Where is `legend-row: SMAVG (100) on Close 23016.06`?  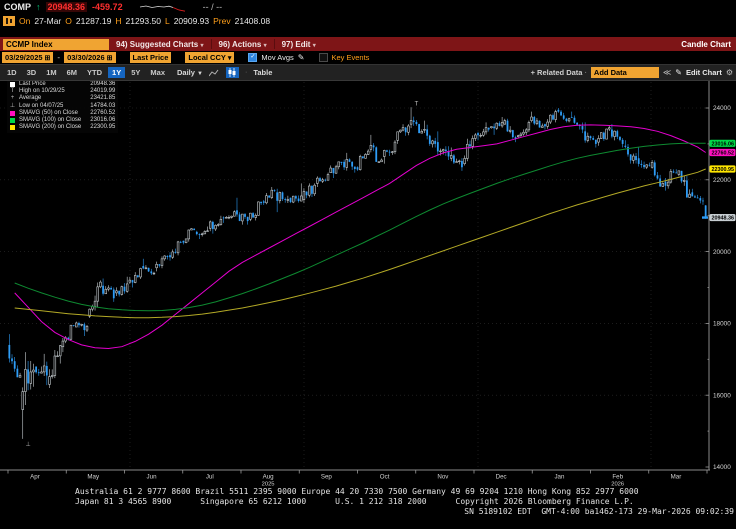 legend-row: SMAVG (100) on Close 23016.06 is located at coordinates (62, 120).